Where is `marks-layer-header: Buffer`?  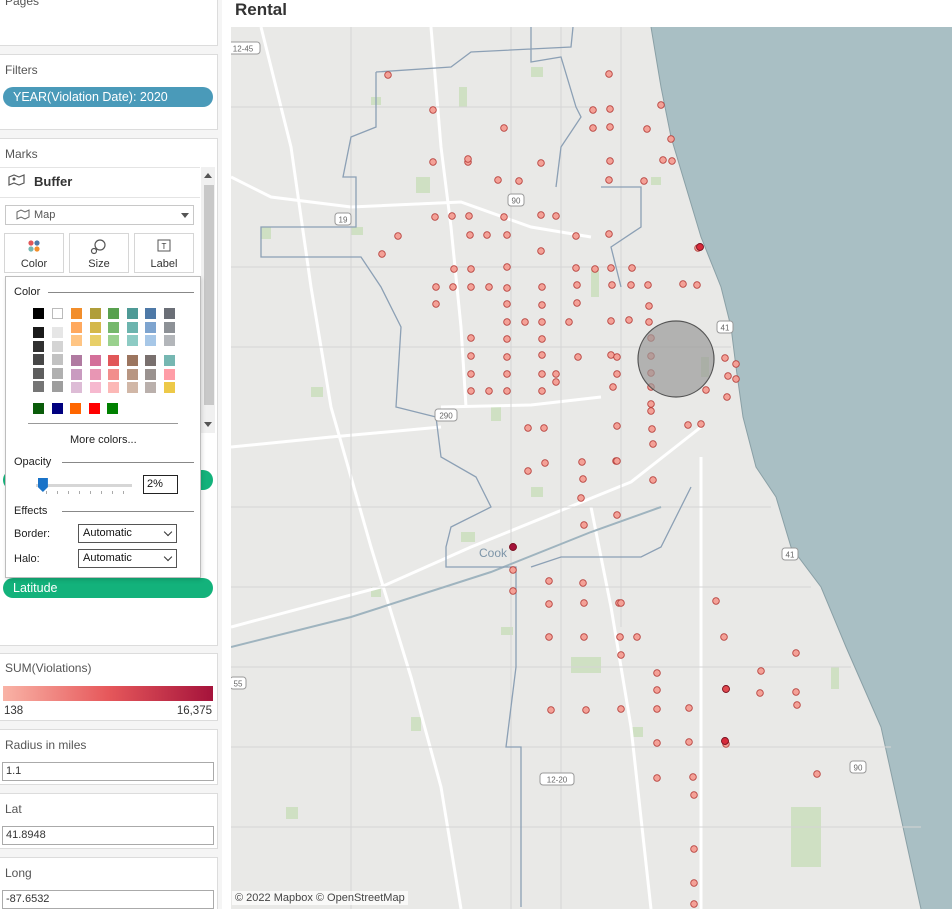 marks-layer-header: Buffer is located at coordinates (40, 181).